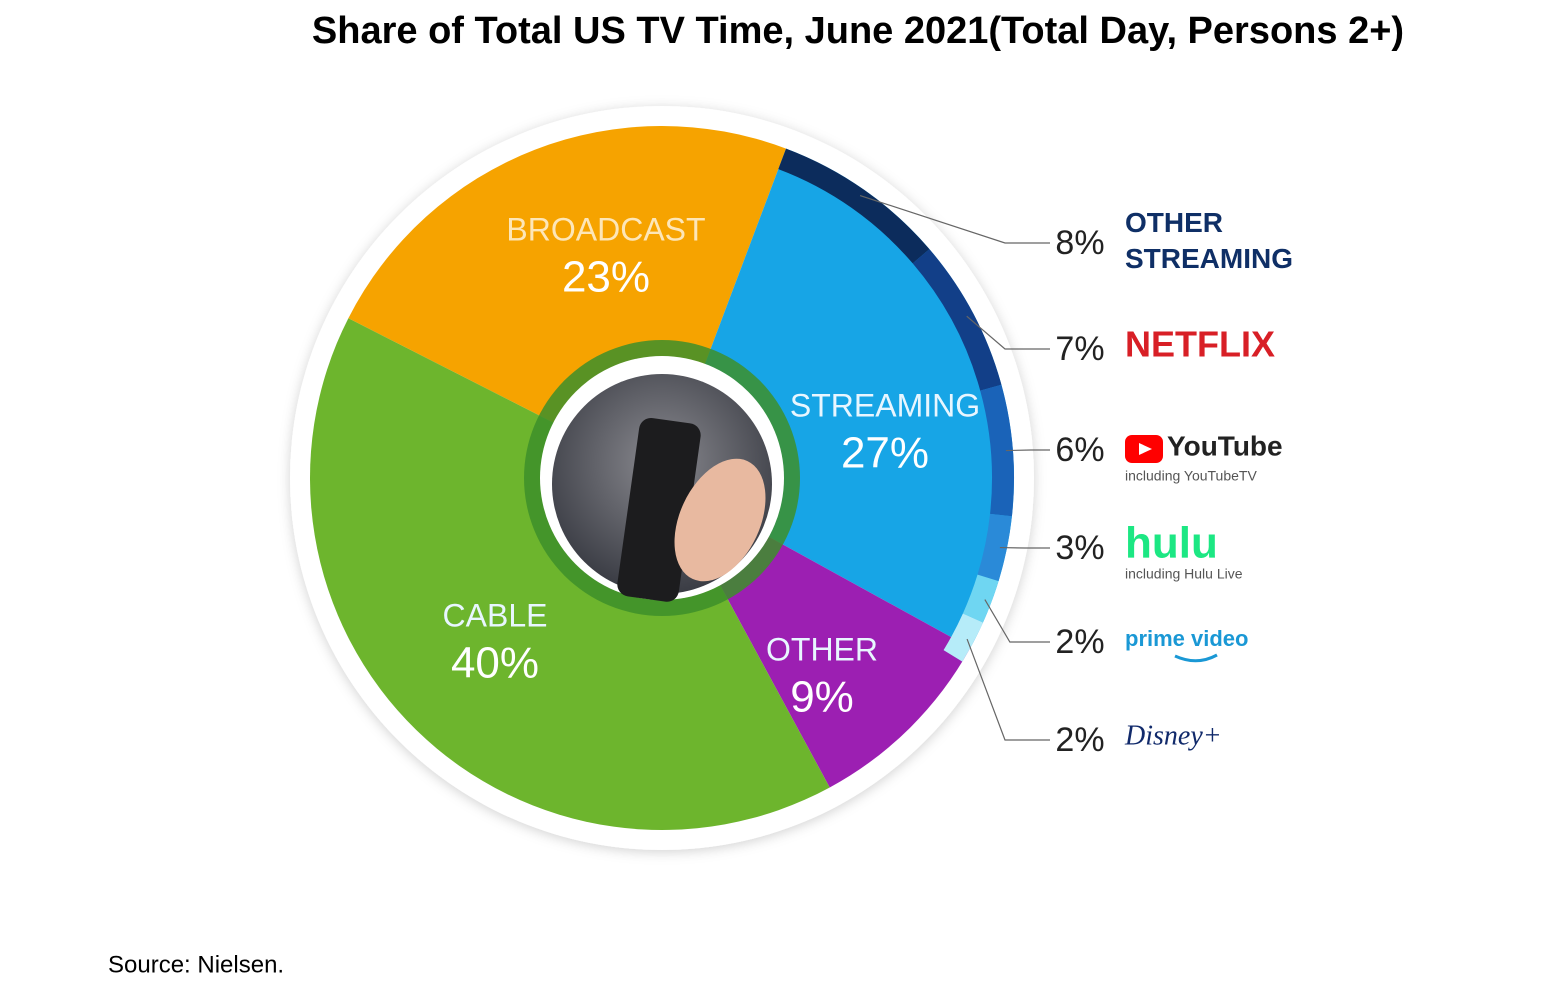 The height and width of the screenshot is (1000, 1567). Describe the element at coordinates (1079, 548) in the screenshot. I see `ring-value: 3%` at that location.